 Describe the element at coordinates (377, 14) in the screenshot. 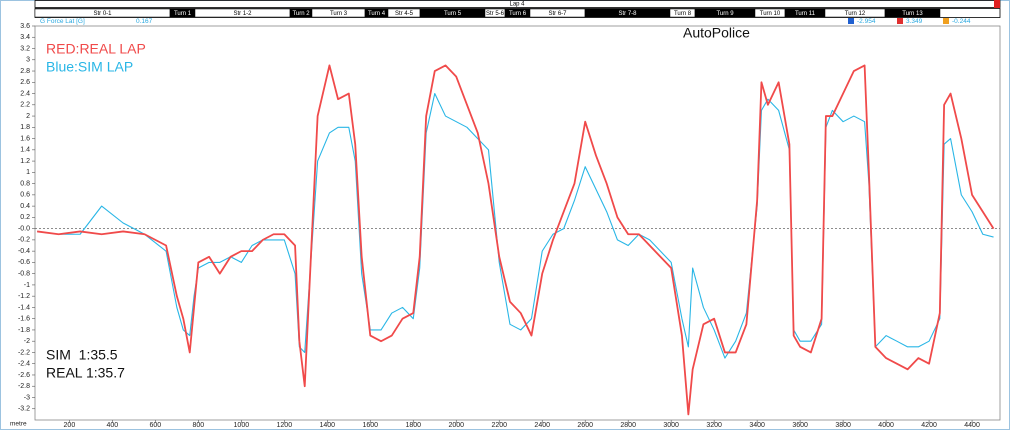

I see `segment-label: Turn 4` at that location.